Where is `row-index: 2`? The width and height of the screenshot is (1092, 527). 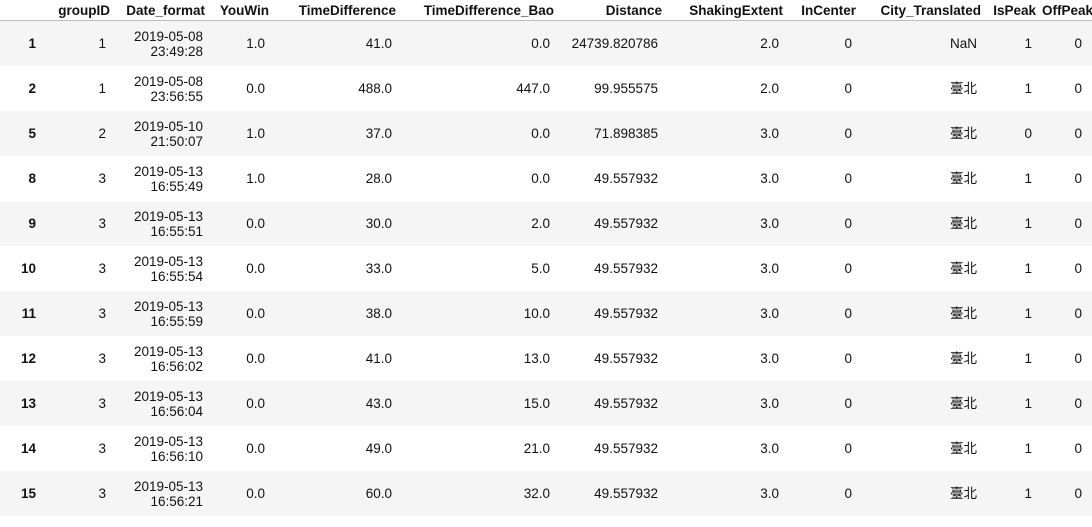
row-index: 2 is located at coordinates (32, 88).